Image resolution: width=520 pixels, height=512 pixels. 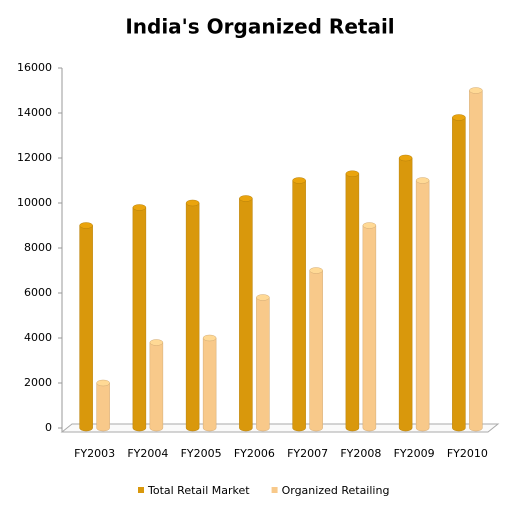 I want to click on legend-label: Total Retail Market, so click(x=198, y=490).